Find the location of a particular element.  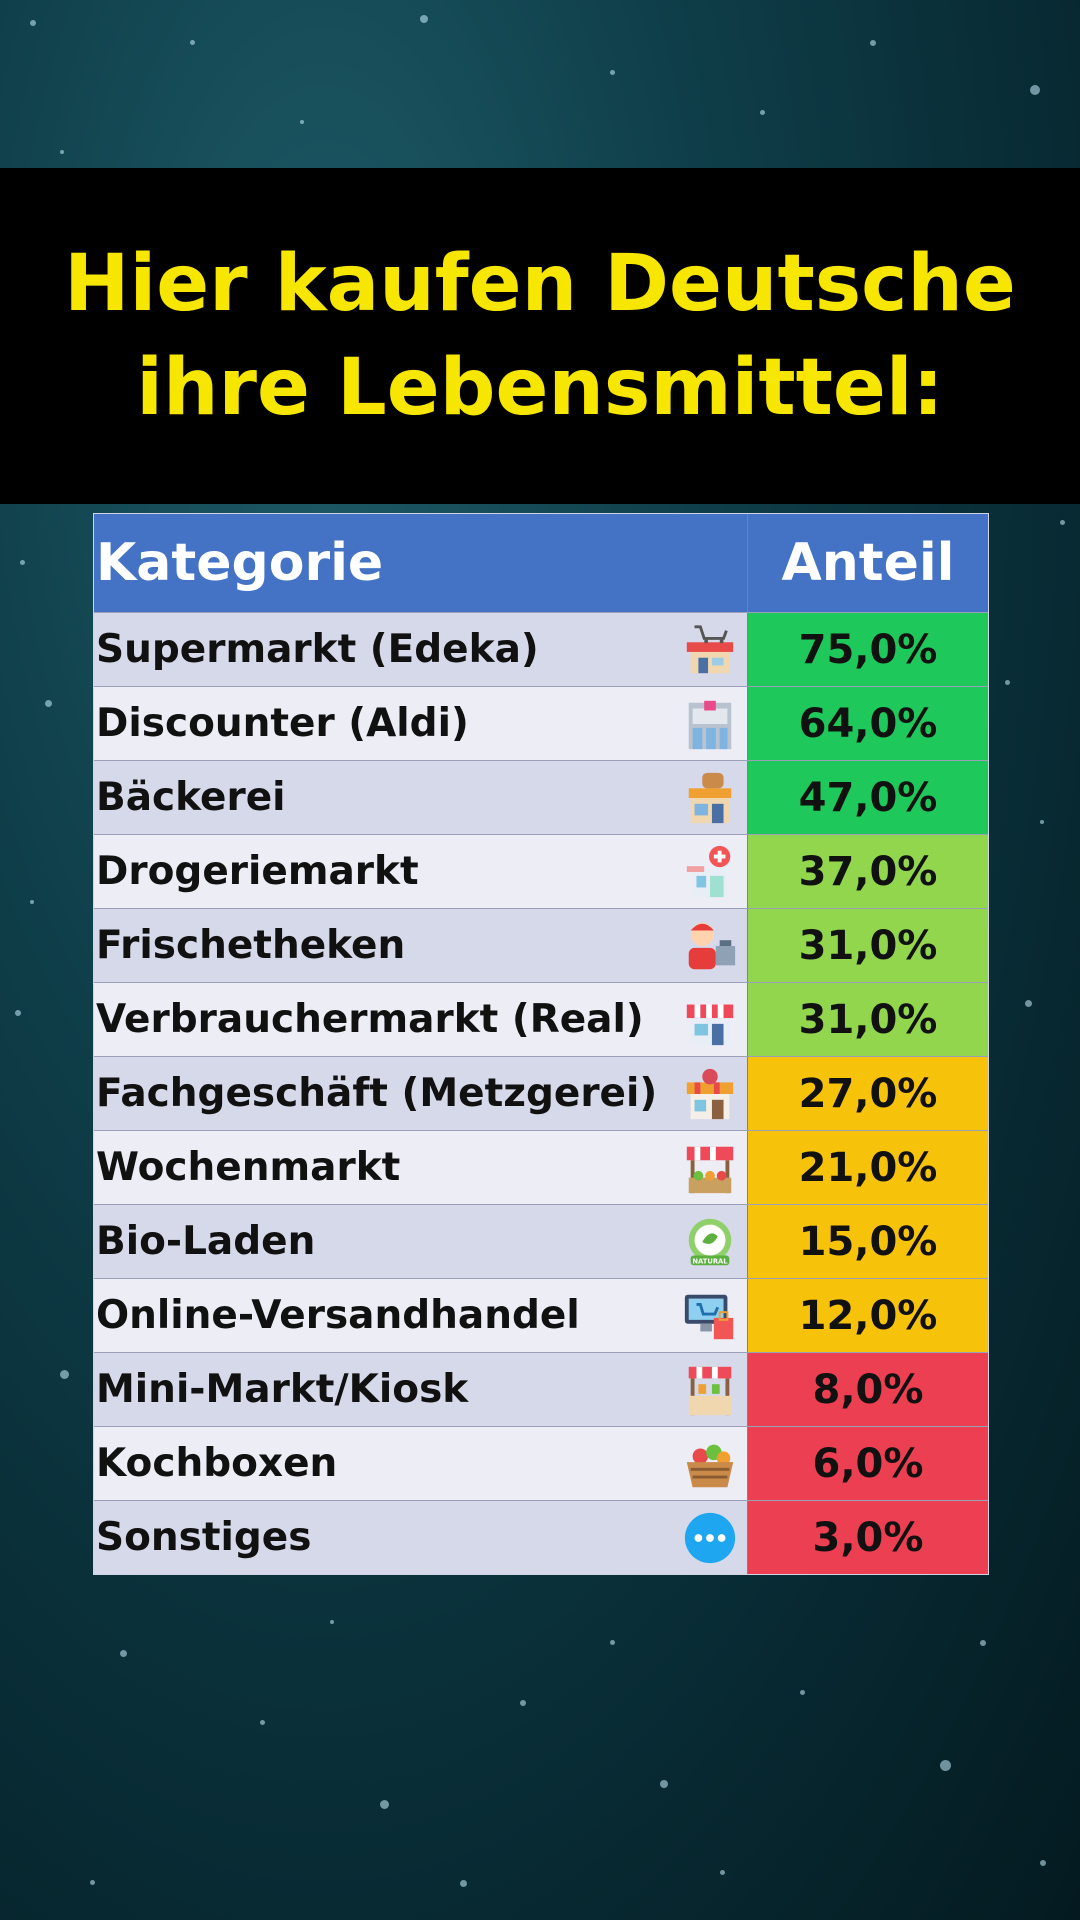

category-cell: Bäckerei is located at coordinates (421, 797).